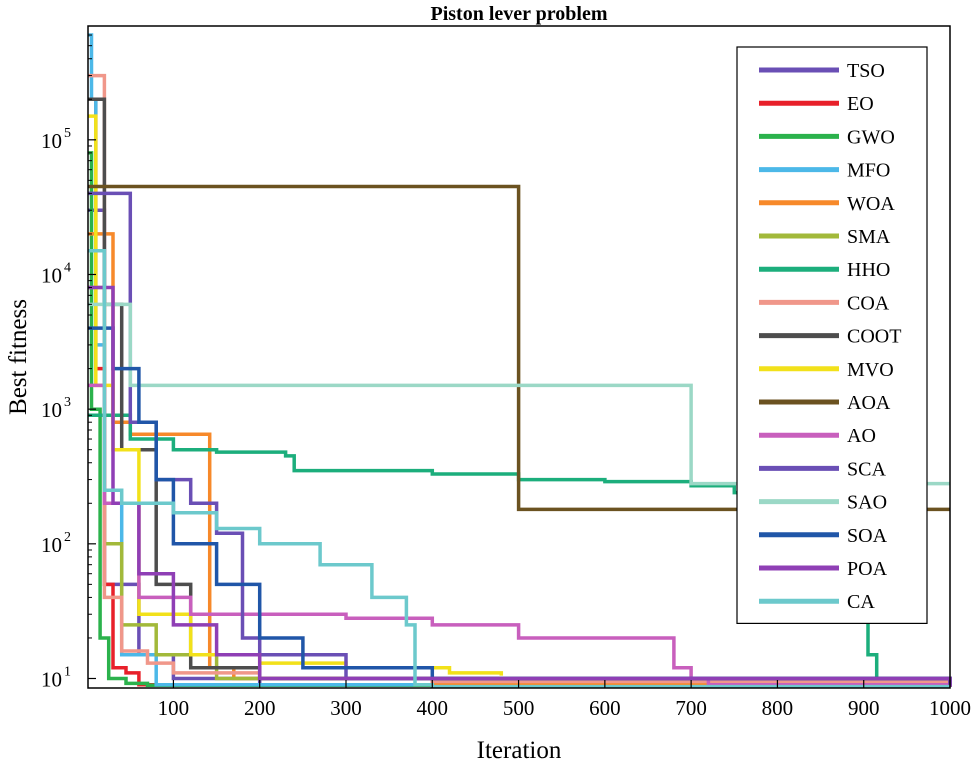 This screenshot has width=980, height=764. What do you see at coordinates (564, 700) in the screenshot?
I see `x-axis: 100 200 300 400 500 600 700 800 900 1000` at bounding box center [564, 700].